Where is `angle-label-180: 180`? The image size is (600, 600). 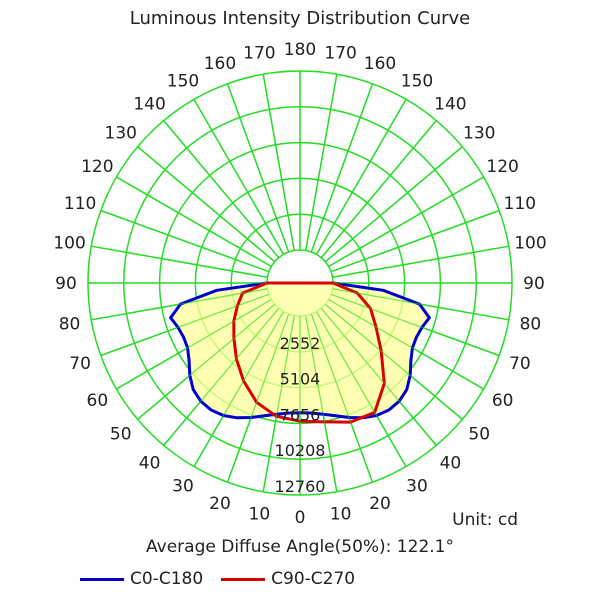 angle-label-180: 180 is located at coordinates (300, 50).